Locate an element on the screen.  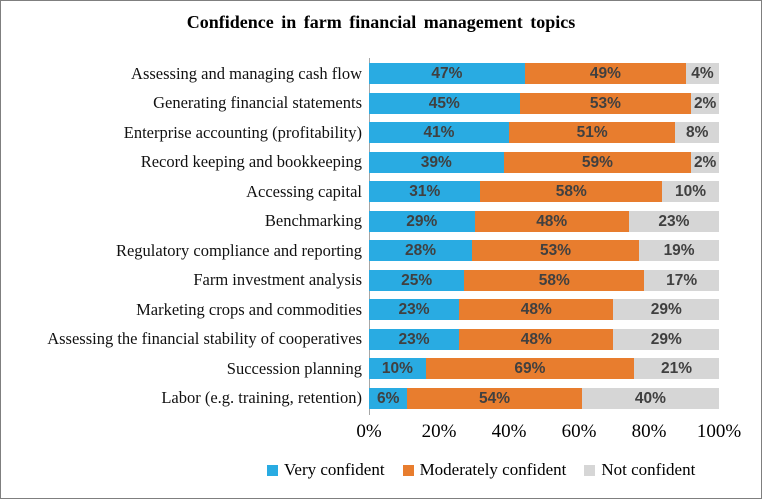
x-axis-tick-label: 40% is located at coordinates (509, 431).